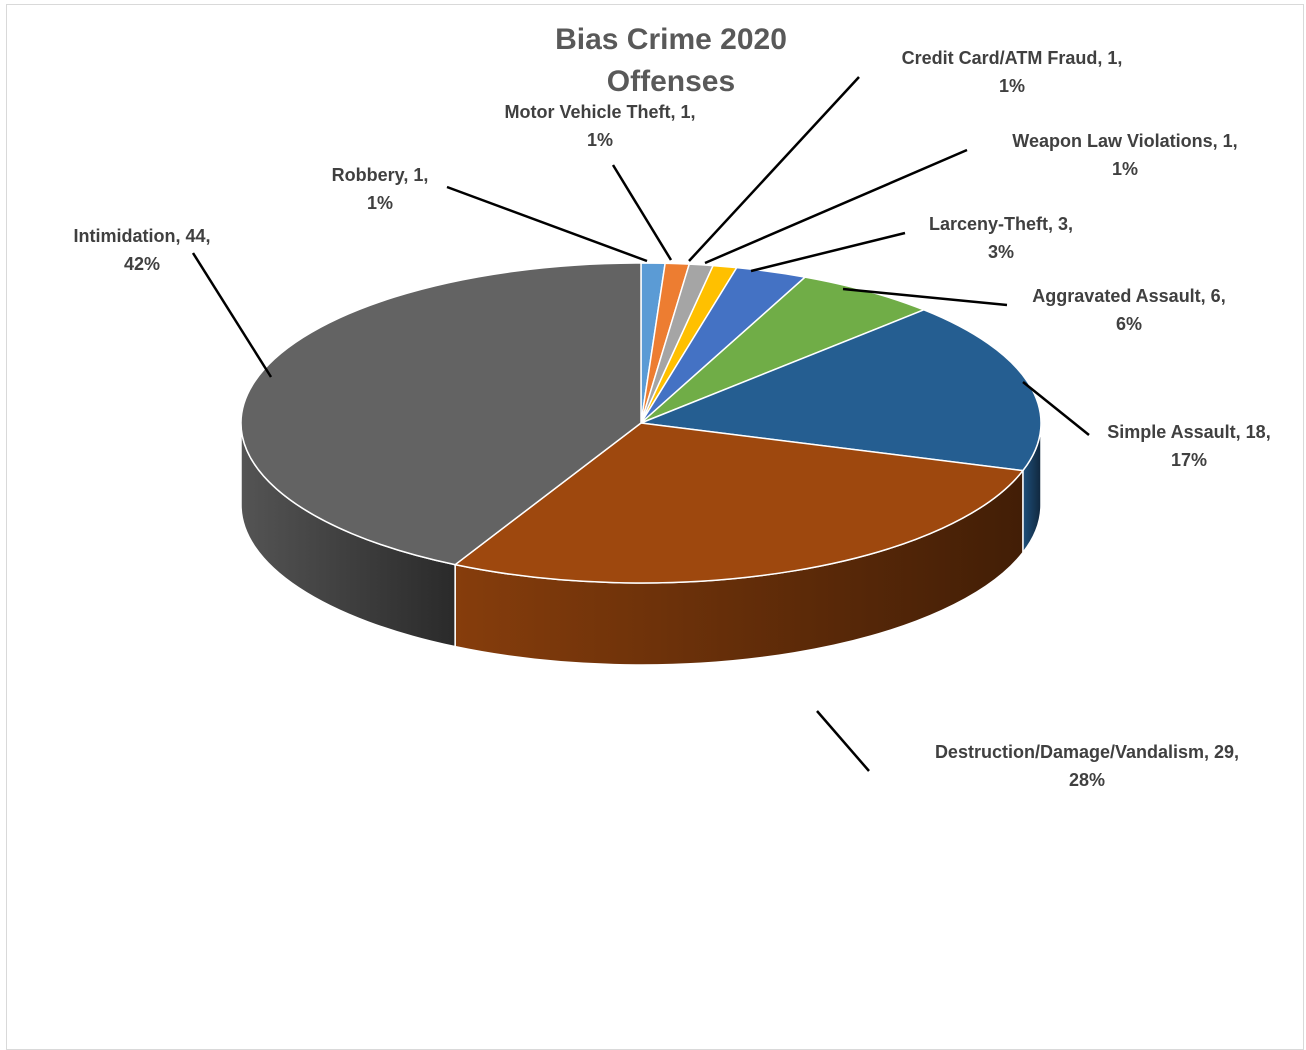 Image resolution: width=1306 pixels, height=1050 pixels. Describe the element at coordinates (642, 212) in the screenshot. I see `leader-line-motor-vehicle-theft` at that location.